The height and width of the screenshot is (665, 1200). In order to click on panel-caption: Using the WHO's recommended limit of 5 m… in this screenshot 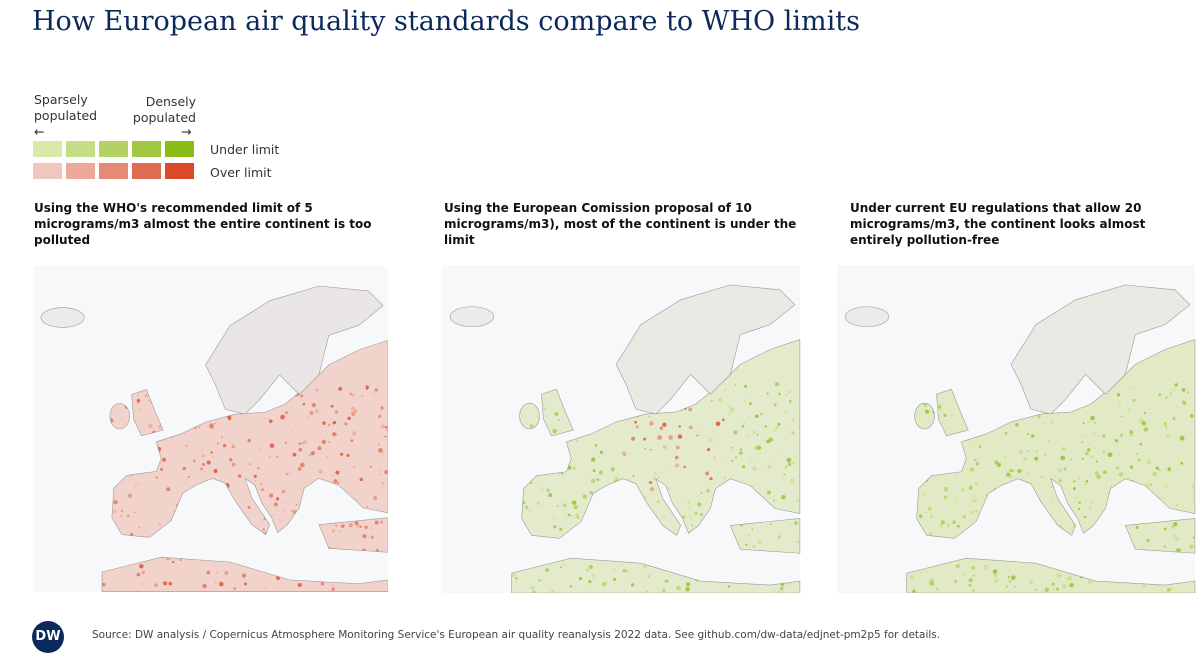, I will do `click(203, 224)`.